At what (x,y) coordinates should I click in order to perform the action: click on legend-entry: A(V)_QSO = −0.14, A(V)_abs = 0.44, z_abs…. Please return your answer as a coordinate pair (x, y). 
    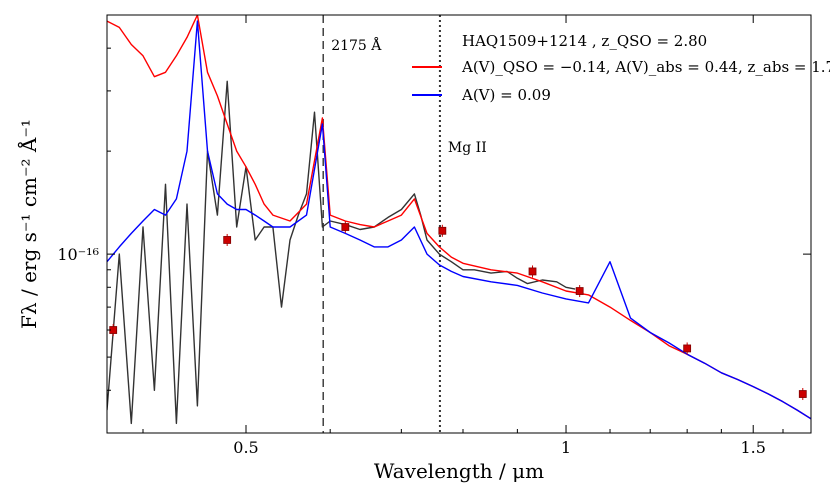
    Looking at the image, I should click on (645, 67).